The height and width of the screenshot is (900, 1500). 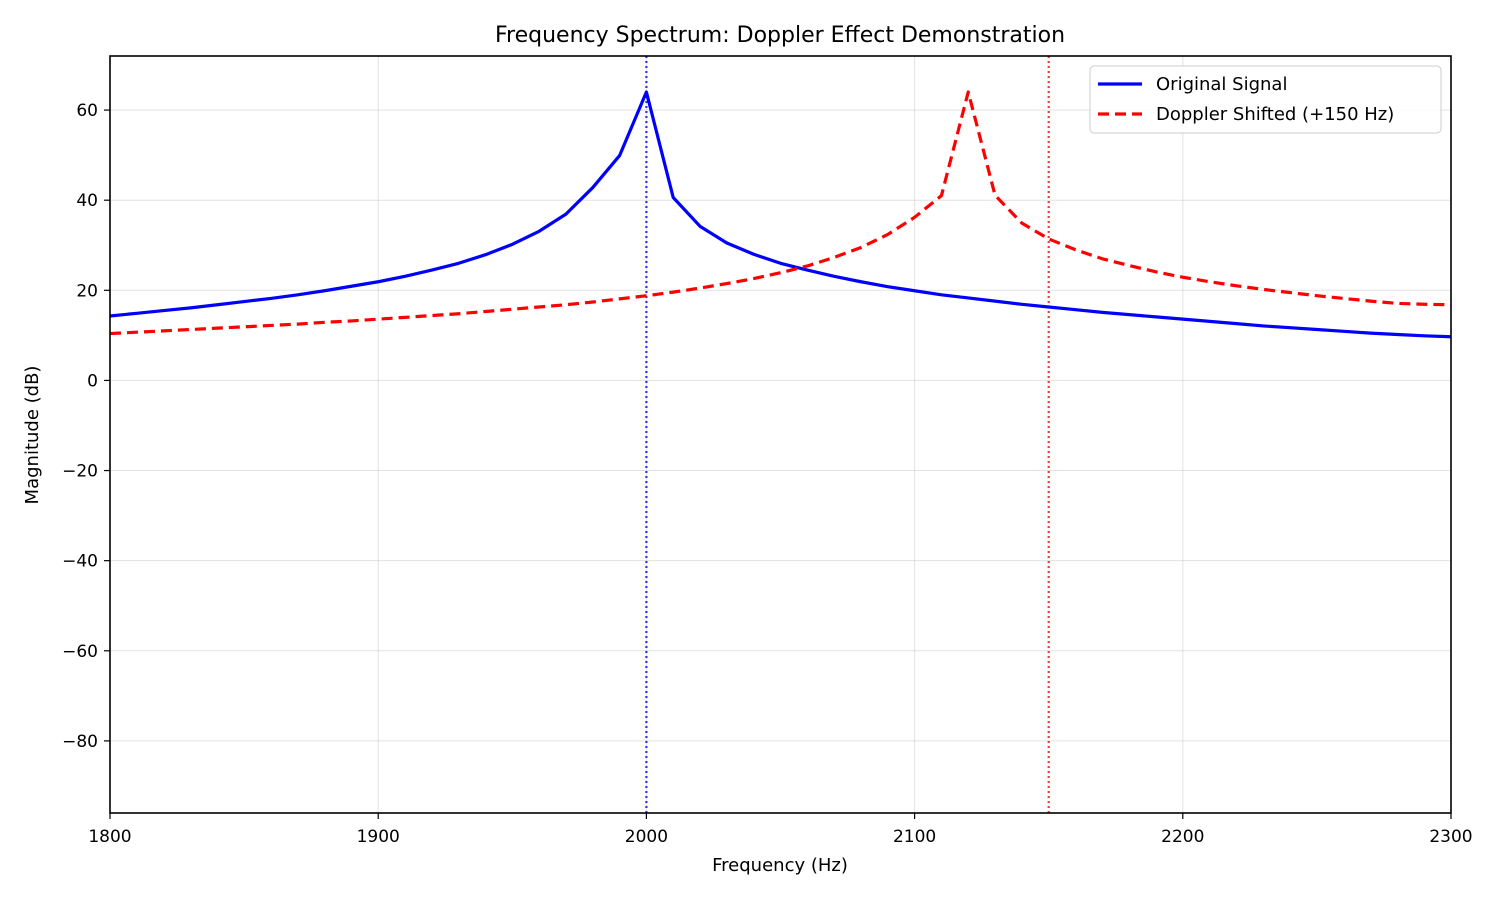 What do you see at coordinates (87, 201) in the screenshot?
I see `y-tick-label-6: 40` at bounding box center [87, 201].